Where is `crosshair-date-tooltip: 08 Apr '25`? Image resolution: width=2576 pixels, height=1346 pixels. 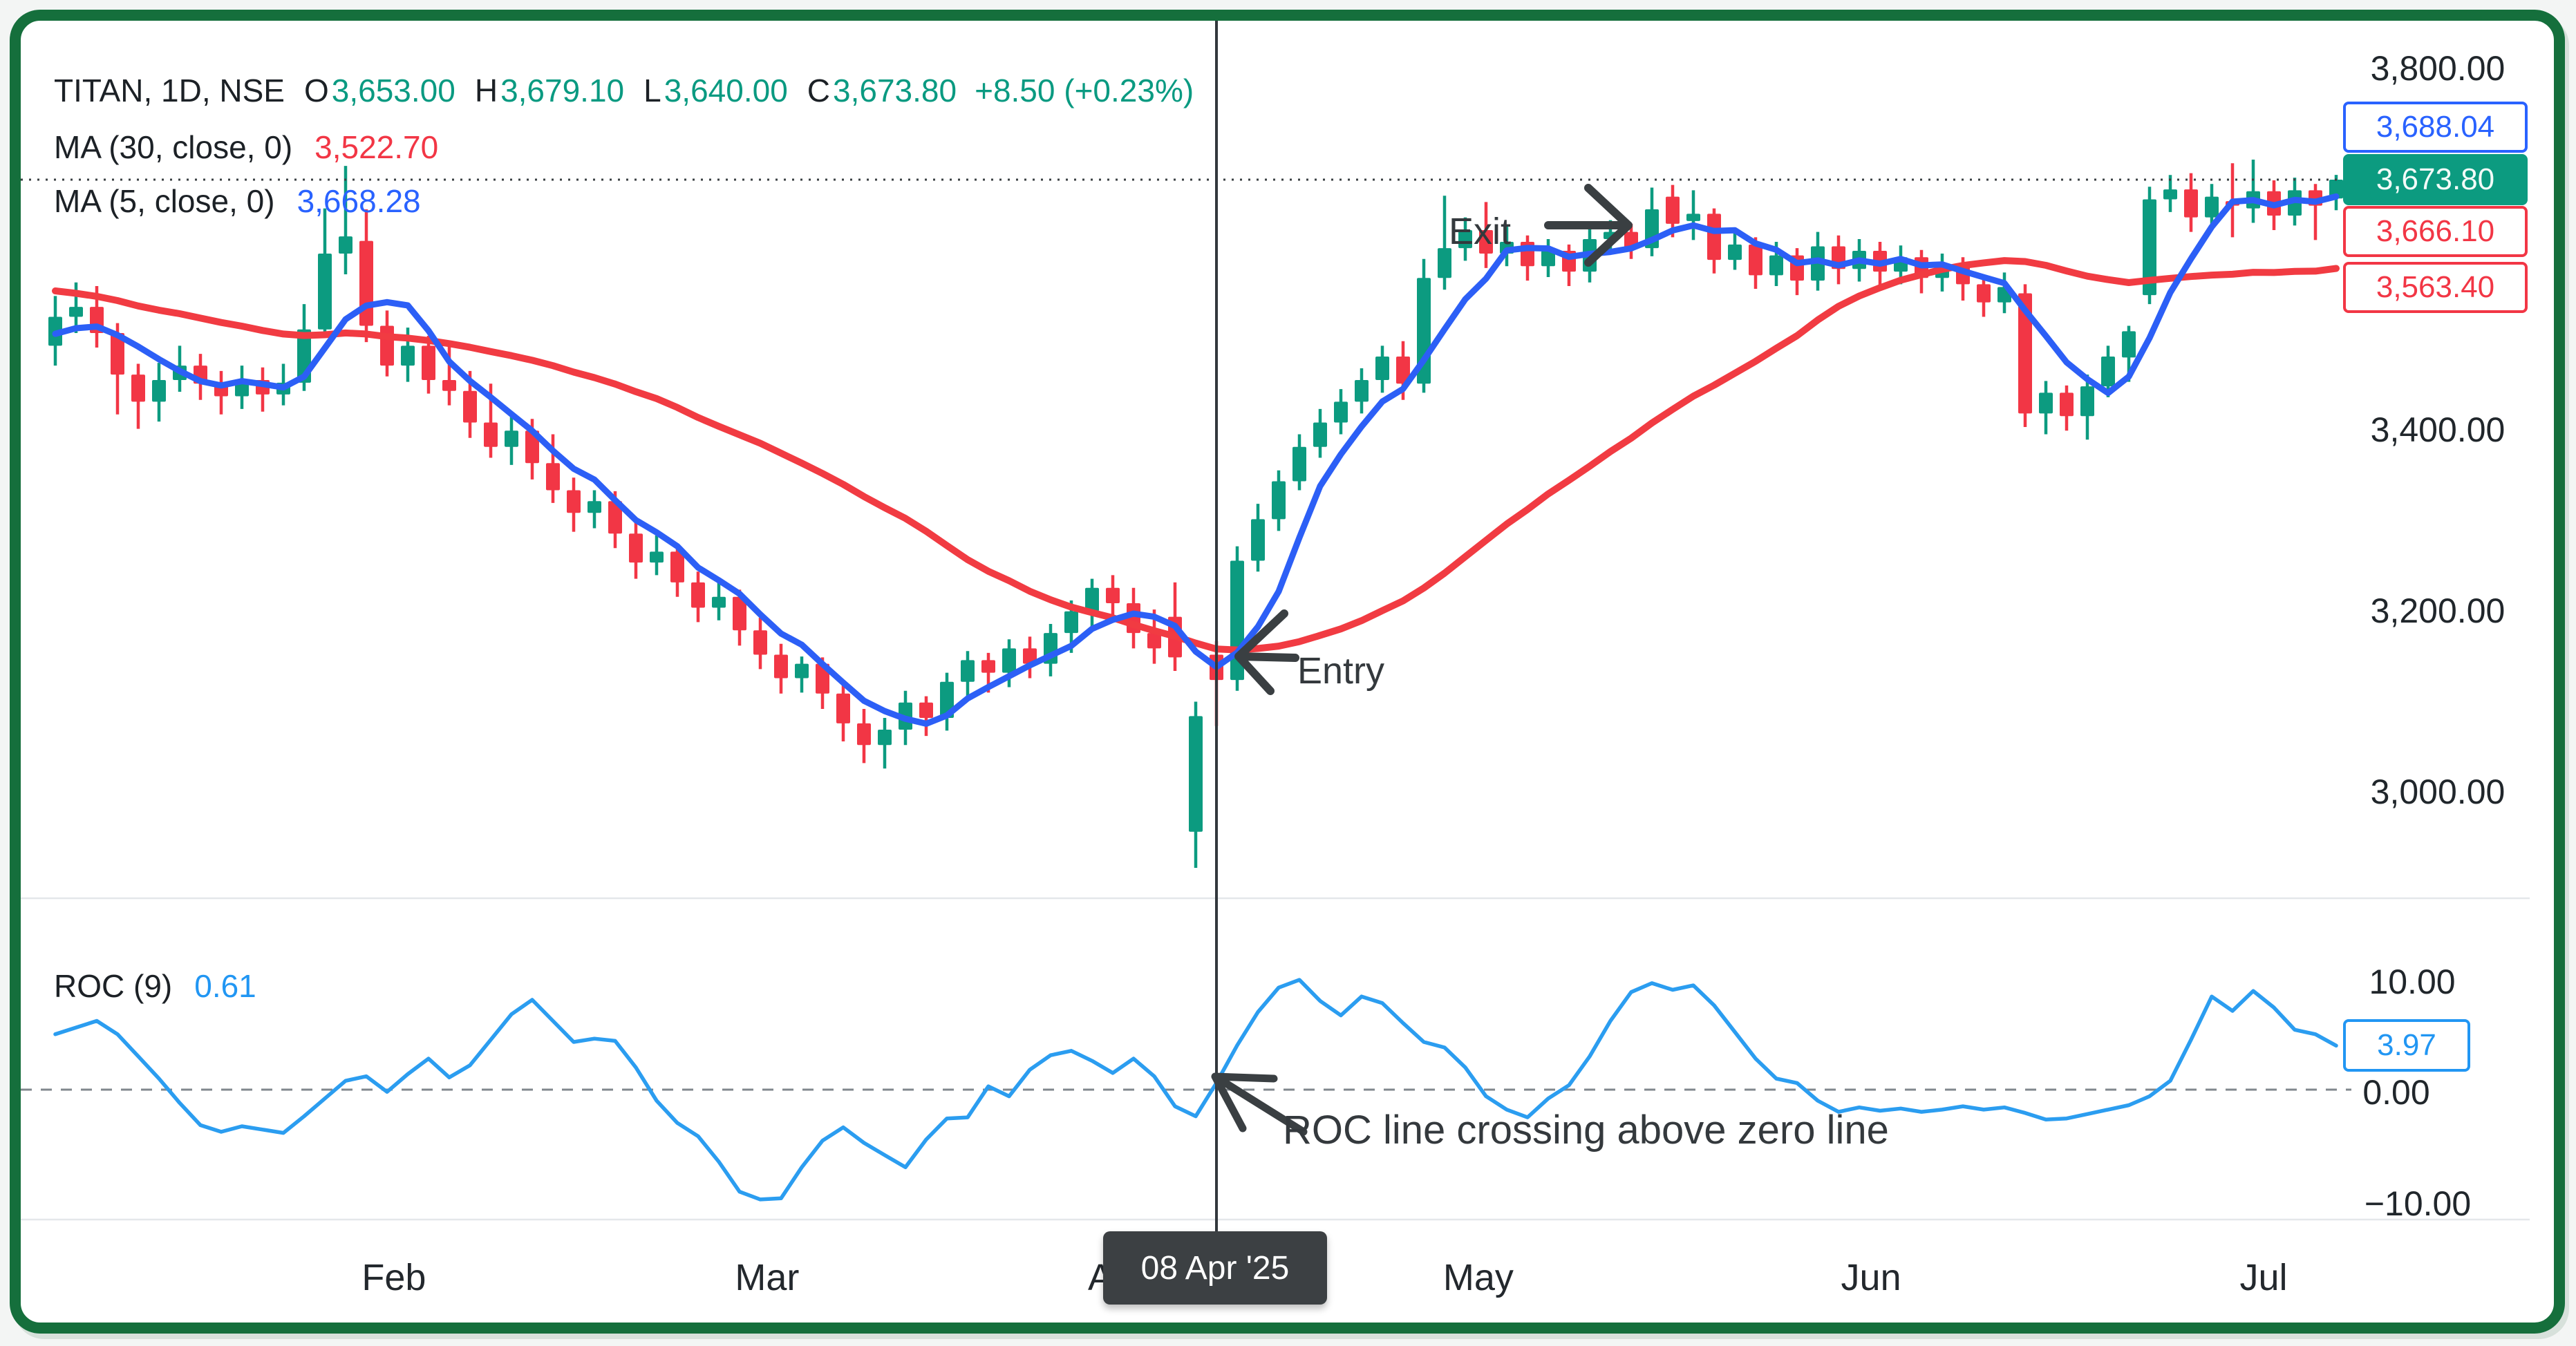 crosshair-date-tooltip: 08 Apr '25 is located at coordinates (1215, 1268).